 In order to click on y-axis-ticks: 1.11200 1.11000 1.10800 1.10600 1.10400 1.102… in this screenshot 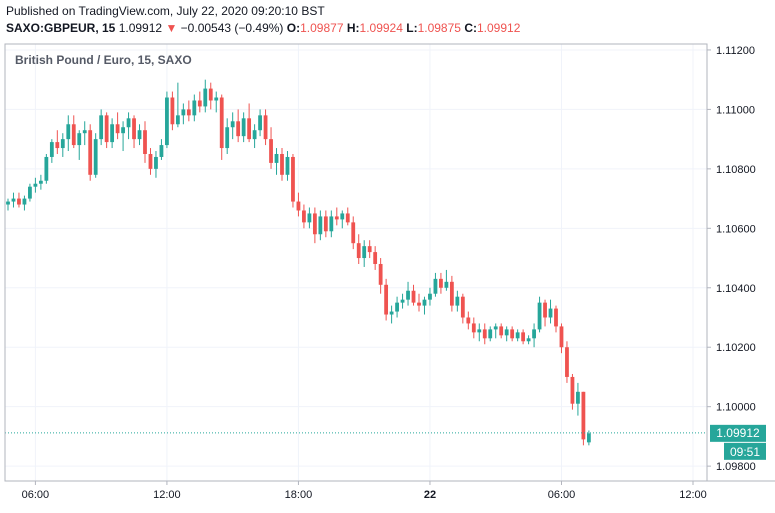, I will do `click(731, 259)`.